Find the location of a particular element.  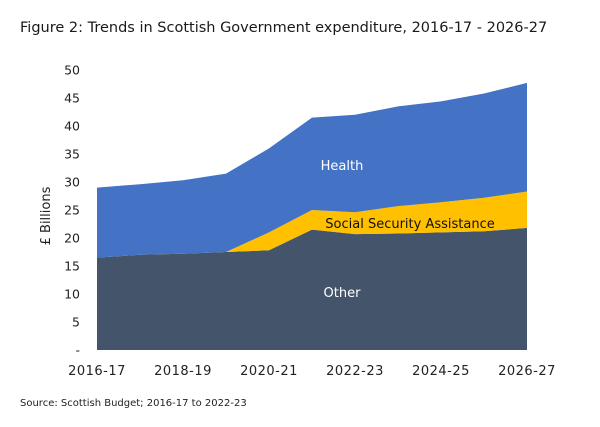

x-tick-label: 2020-21 is located at coordinates (269, 371).